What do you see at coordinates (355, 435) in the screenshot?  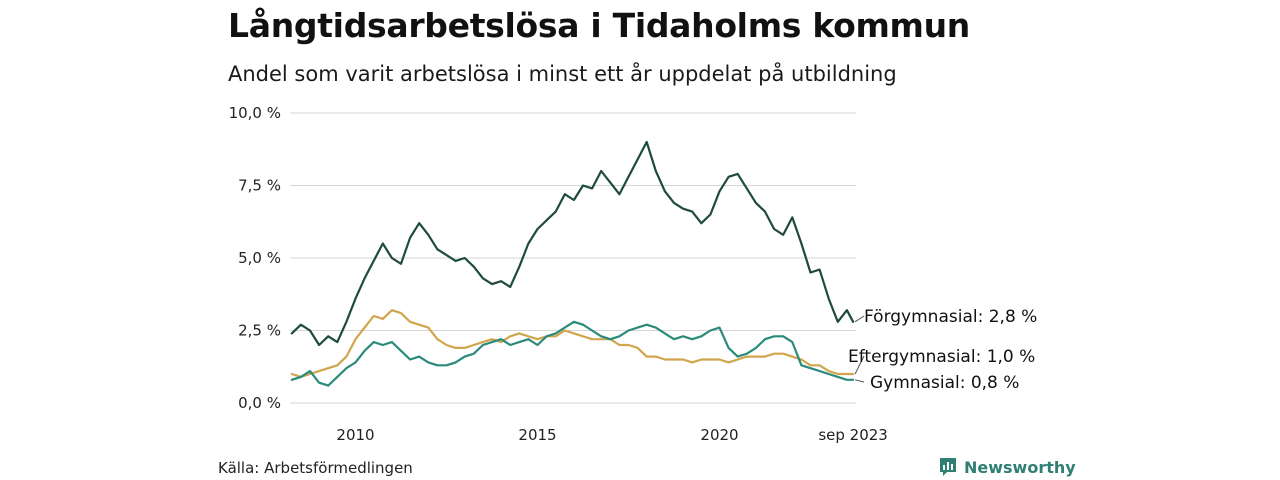 I see `x-tick-label: 2010` at bounding box center [355, 435].